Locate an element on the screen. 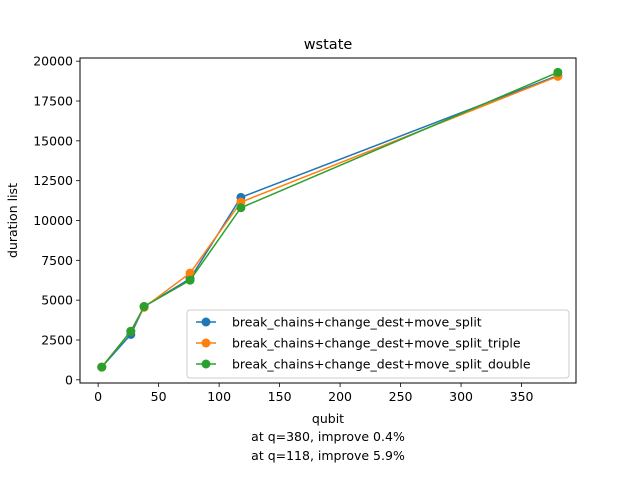 The height and width of the screenshot is (480, 640). y-tick-label: 10000 is located at coordinates (53, 220).